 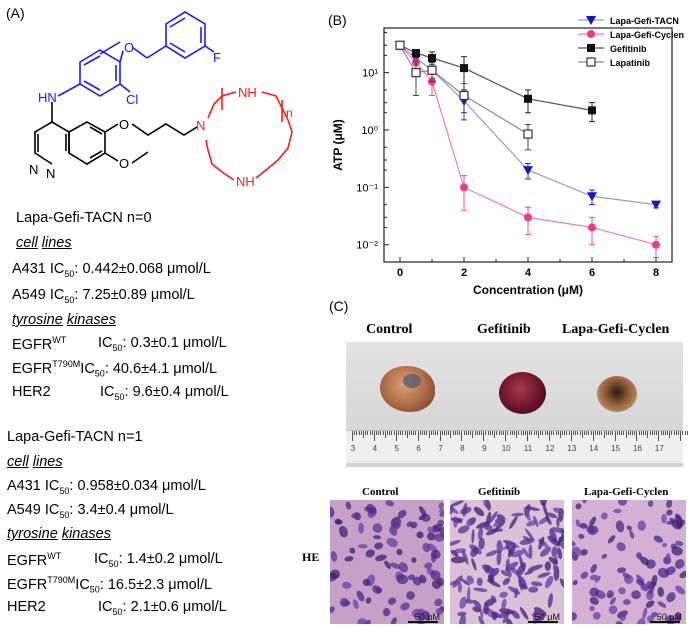 What do you see at coordinates (594, 448) in the screenshot?
I see `ruler-number: 14` at bounding box center [594, 448].